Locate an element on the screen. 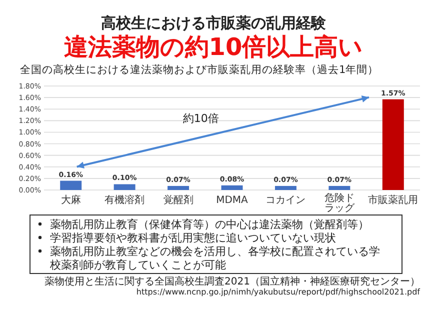 This screenshot has height=320, width=427. x-tick-label: MDMA is located at coordinates (232, 200).